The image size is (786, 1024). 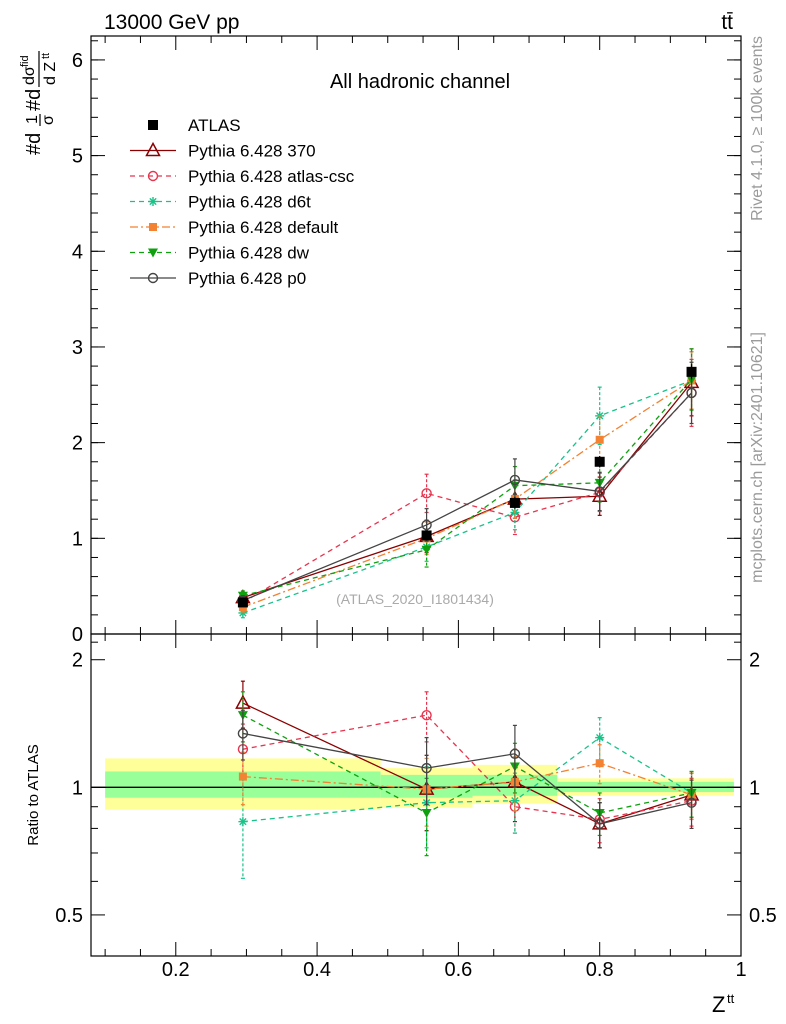 I want to click on legend-label-default: Pythia 6.428 default, so click(x=263, y=227).